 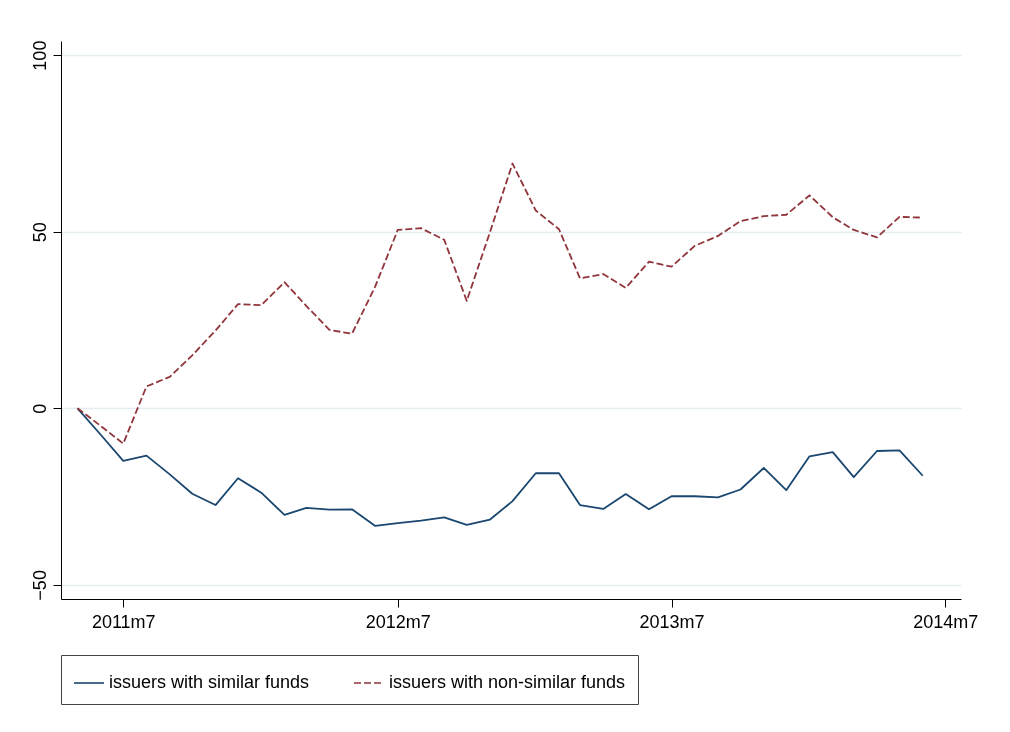 What do you see at coordinates (672, 621) in the screenshot?
I see `x-tick-label: 2013m7` at bounding box center [672, 621].